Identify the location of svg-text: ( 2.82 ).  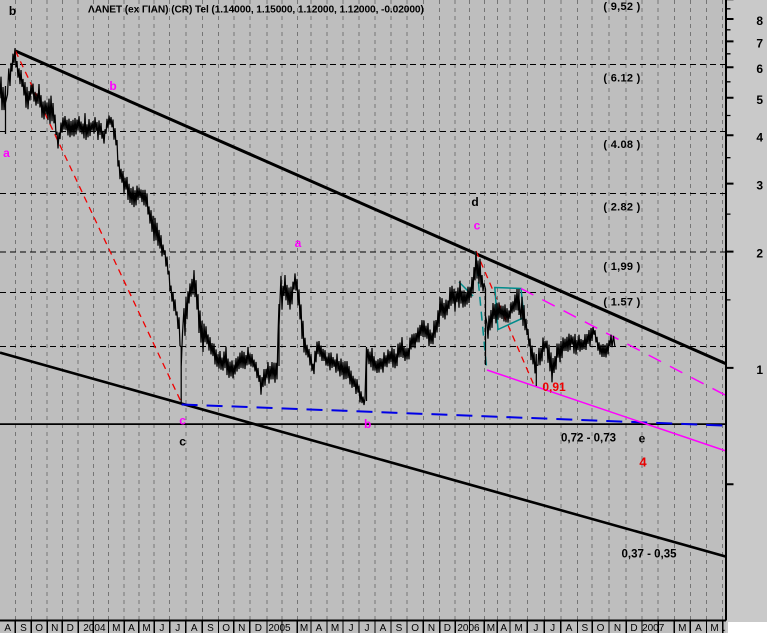
(621, 208).